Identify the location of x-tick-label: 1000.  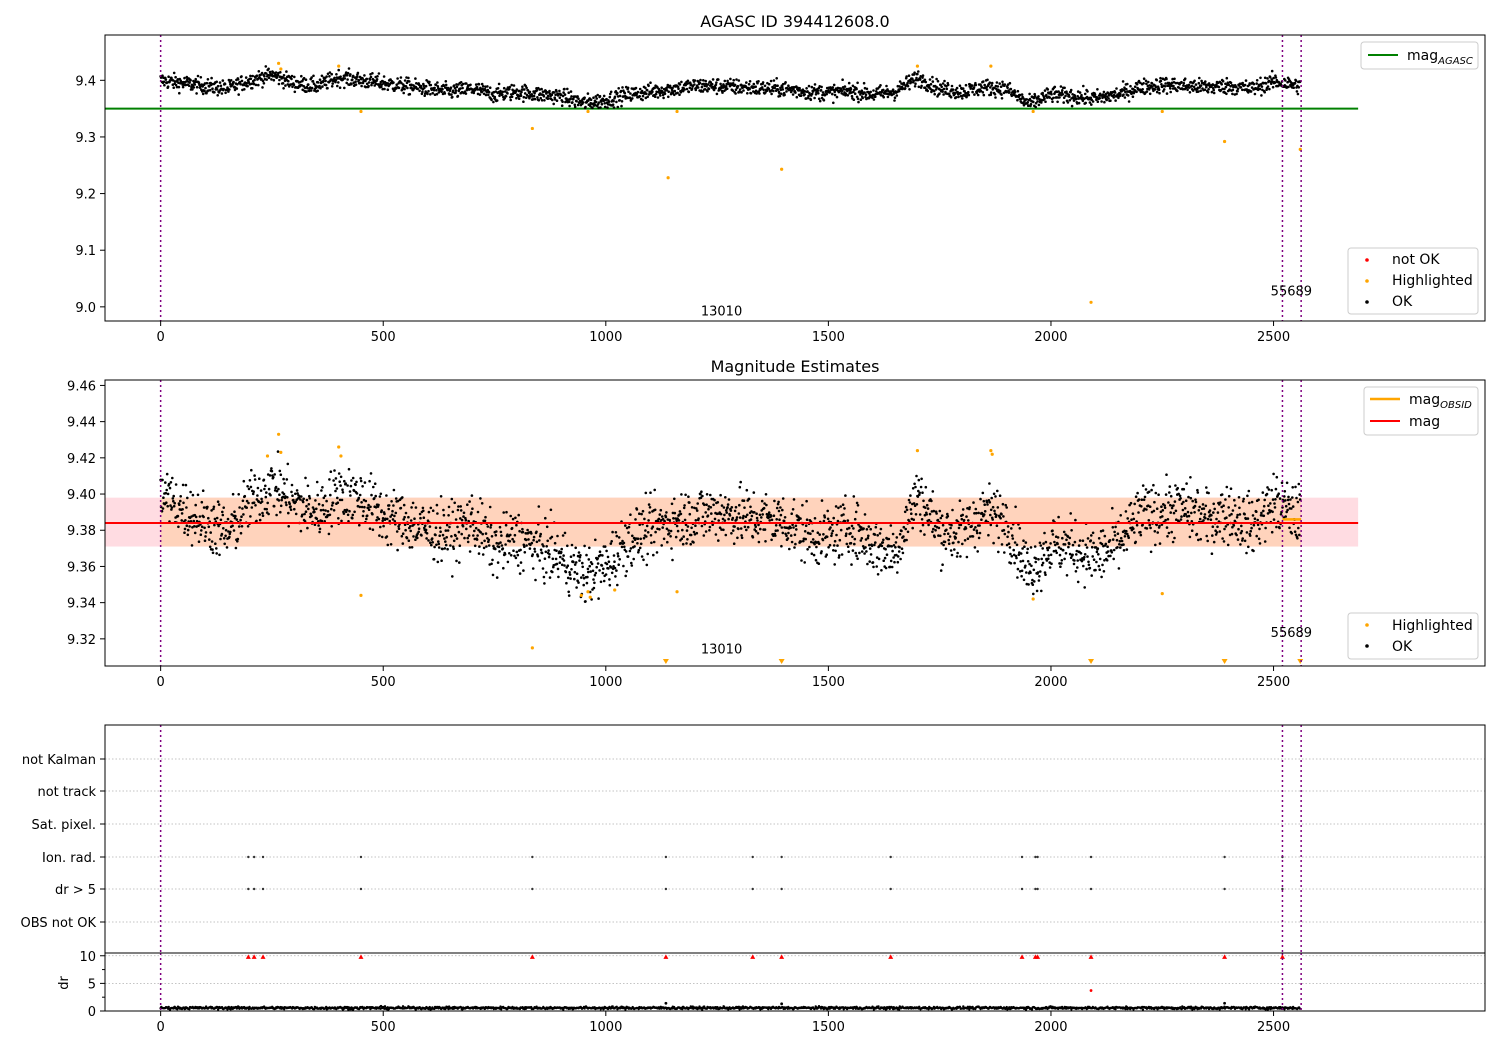
(605, 682).